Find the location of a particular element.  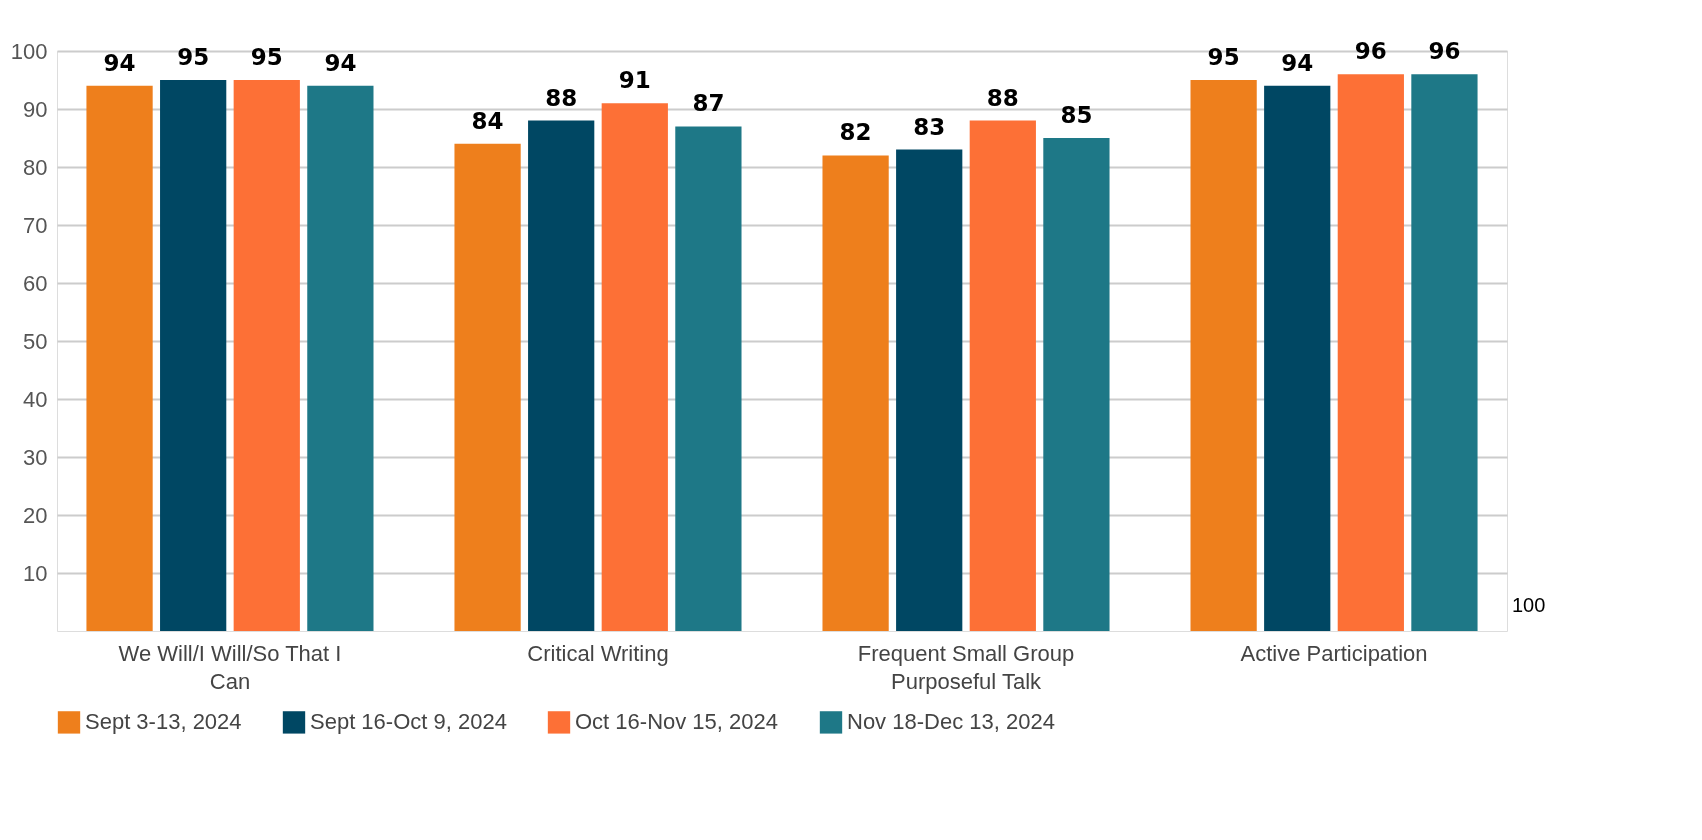

data-label: 87 is located at coordinates (708, 103).